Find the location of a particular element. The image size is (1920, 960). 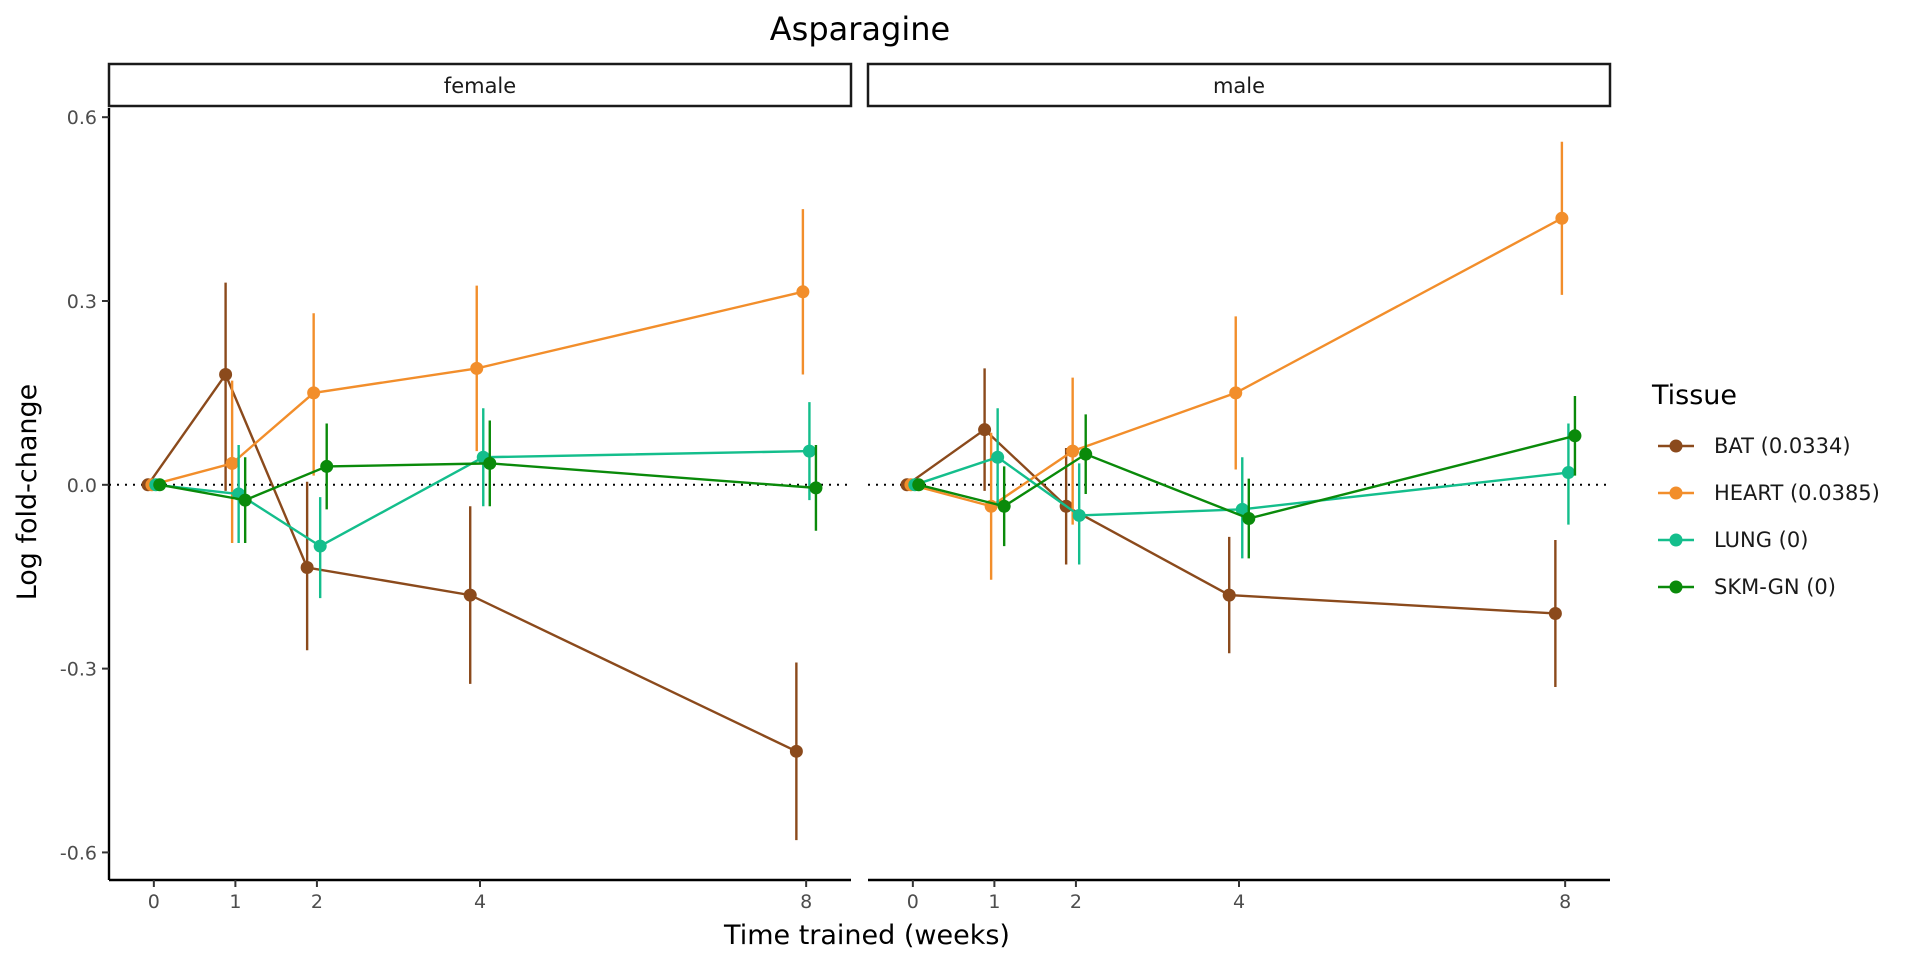

legend-label: HEART (0.0385) is located at coordinates (1797, 493).